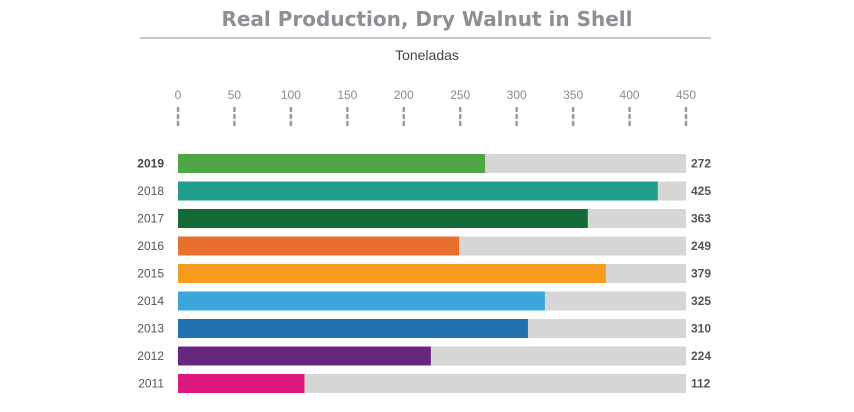 This screenshot has height=412, width=854. Describe the element at coordinates (701, 301) in the screenshot. I see `value-label: 325` at that location.